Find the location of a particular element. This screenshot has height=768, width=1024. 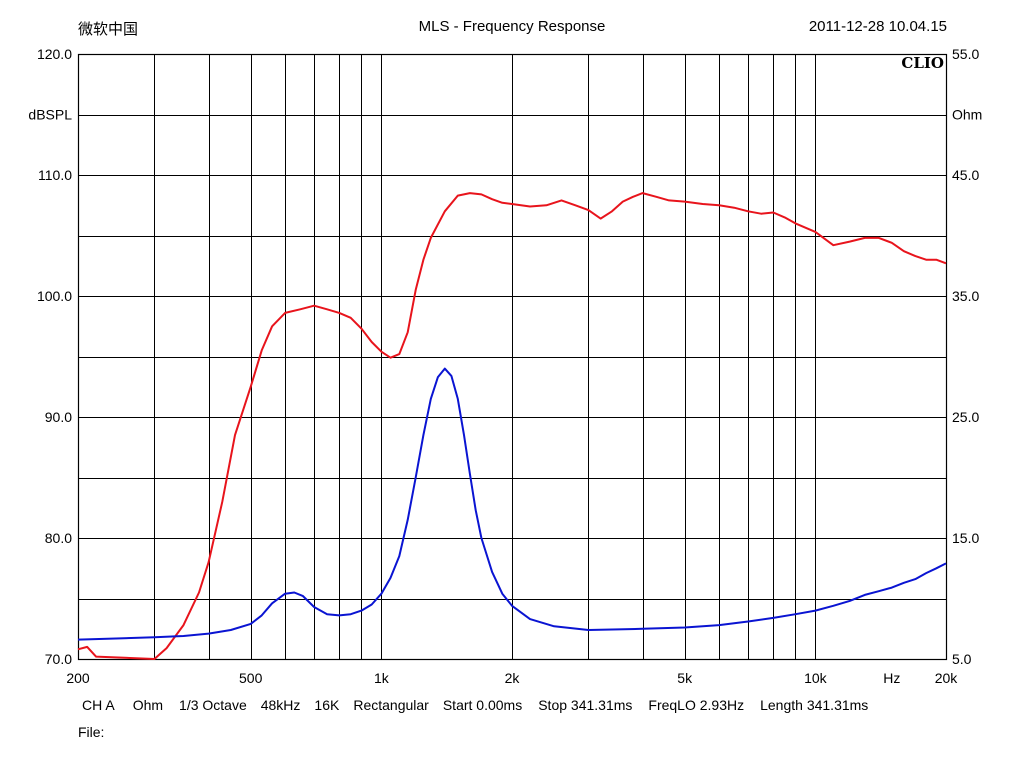

param-item: 48kHz is located at coordinates (280, 705).